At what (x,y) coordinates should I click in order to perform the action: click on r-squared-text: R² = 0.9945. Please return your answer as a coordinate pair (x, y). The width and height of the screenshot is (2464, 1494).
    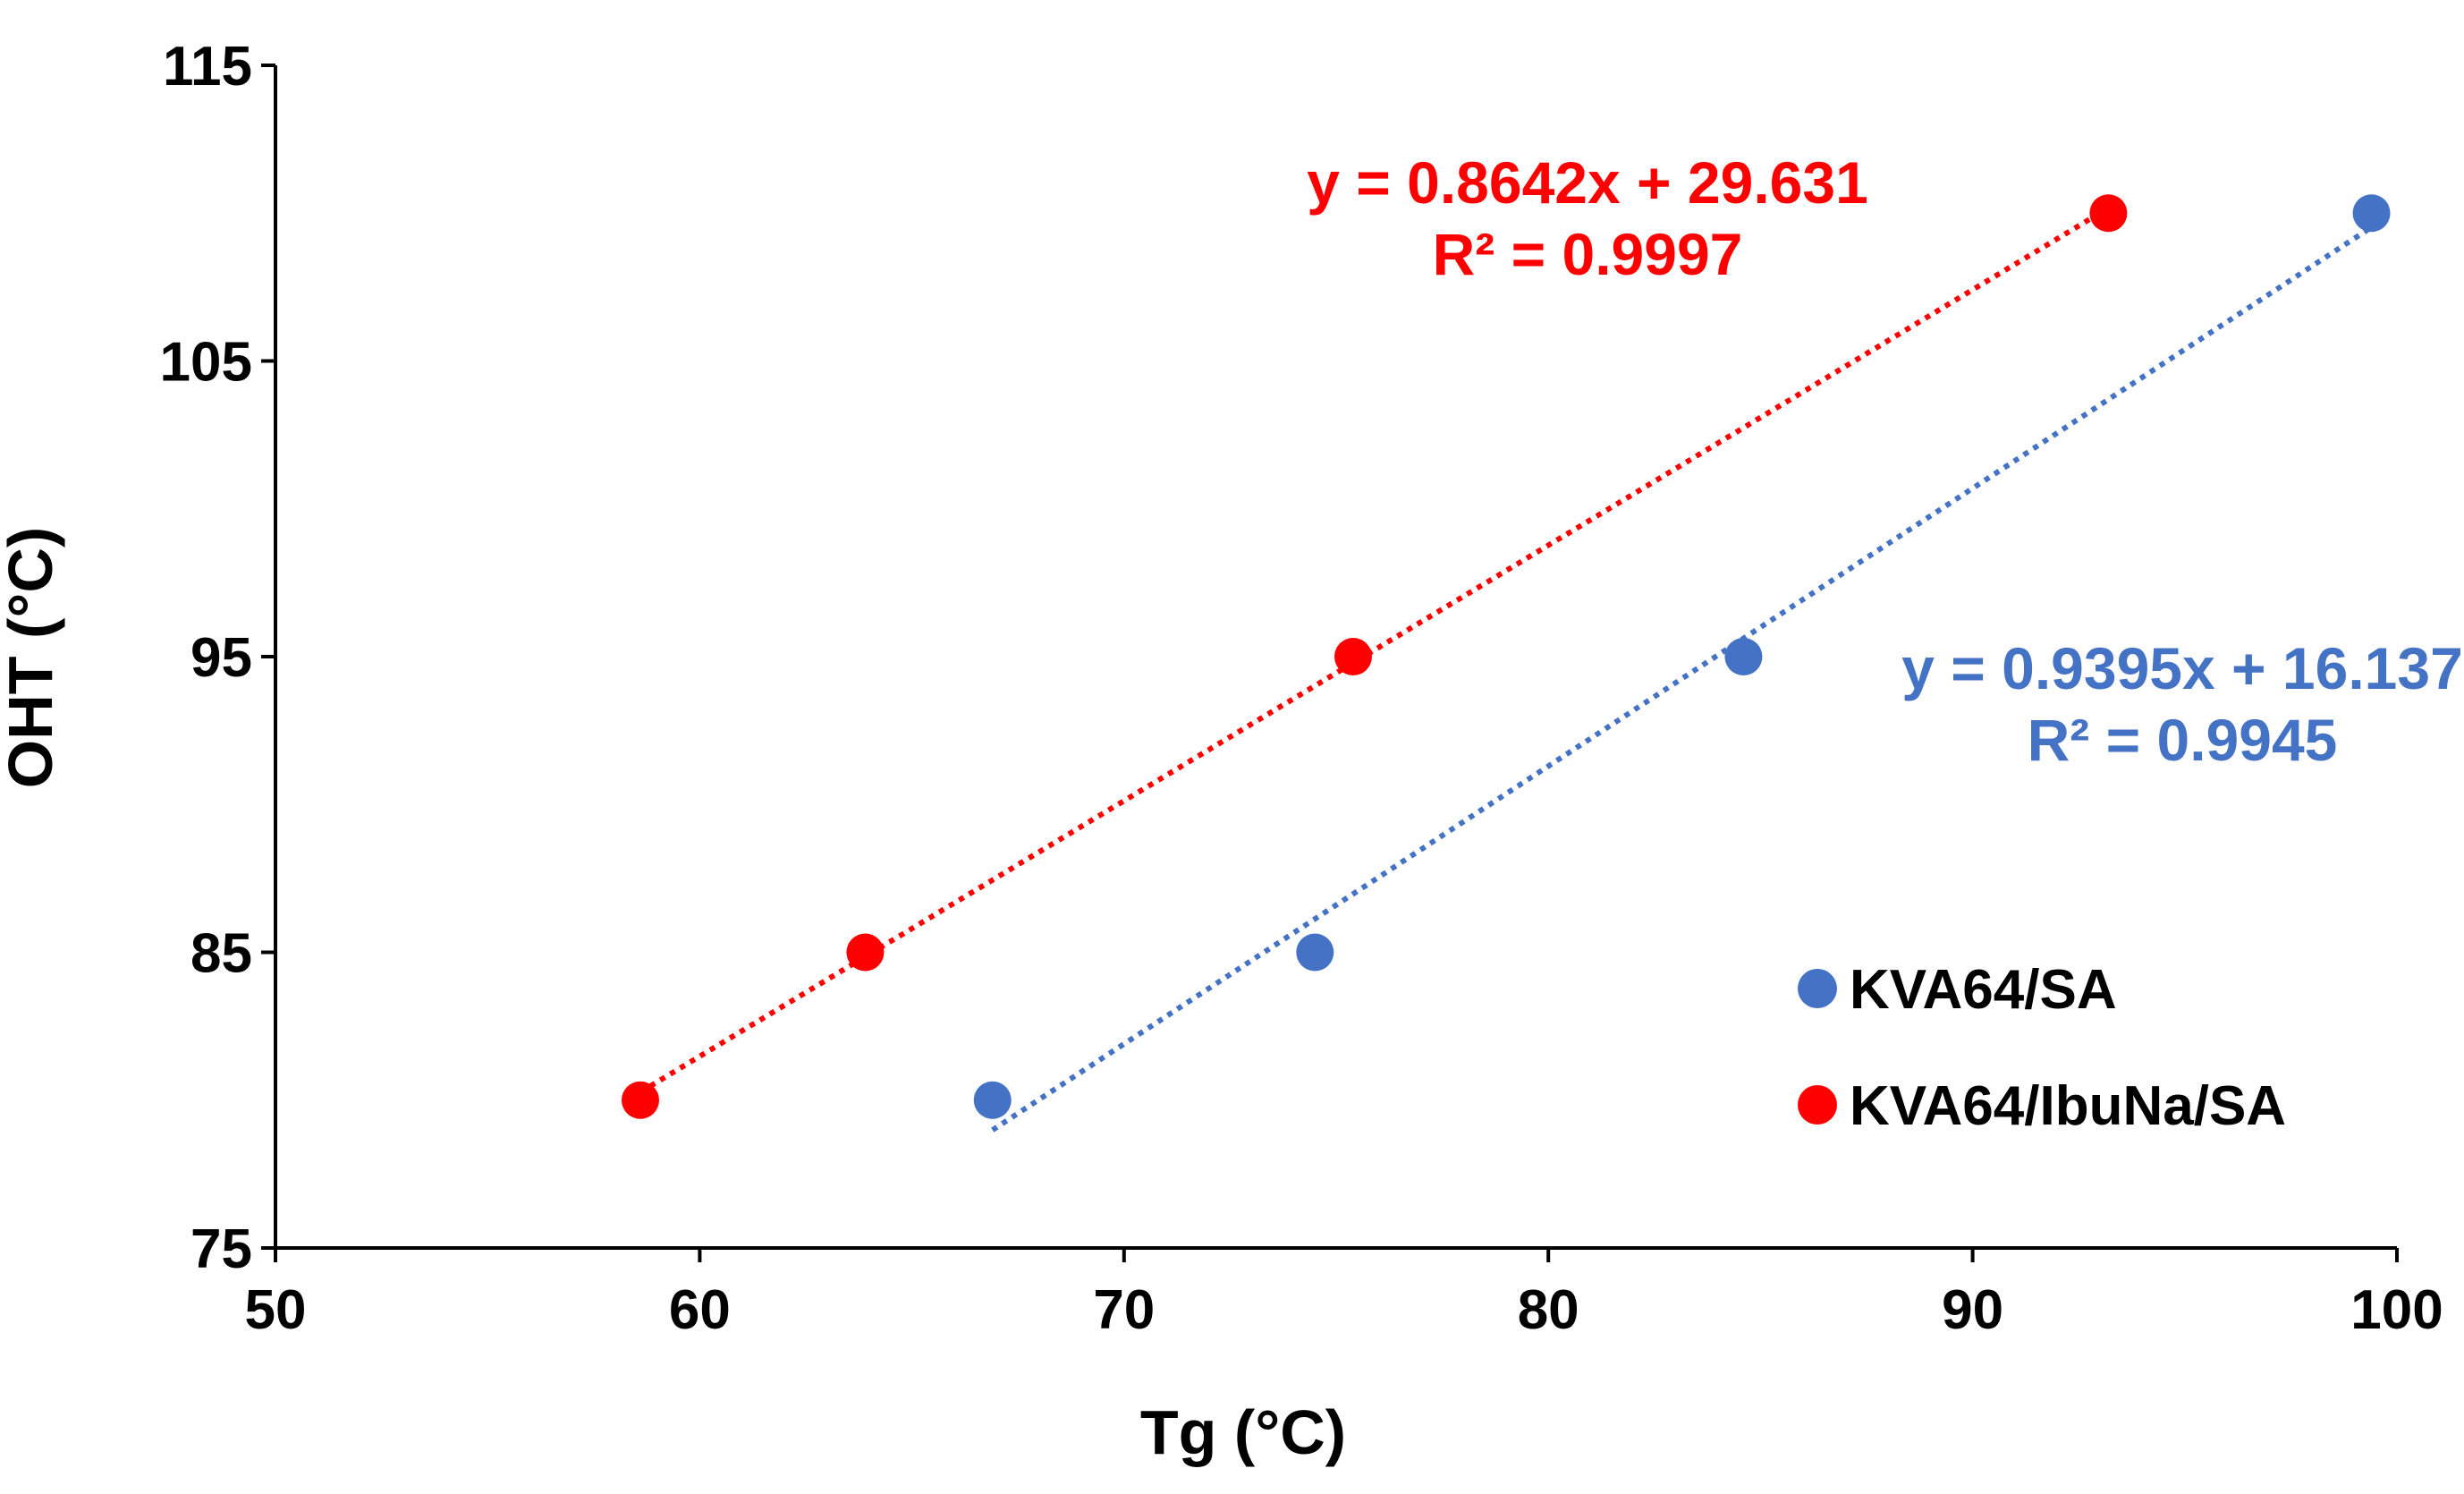
    Looking at the image, I should click on (2183, 740).